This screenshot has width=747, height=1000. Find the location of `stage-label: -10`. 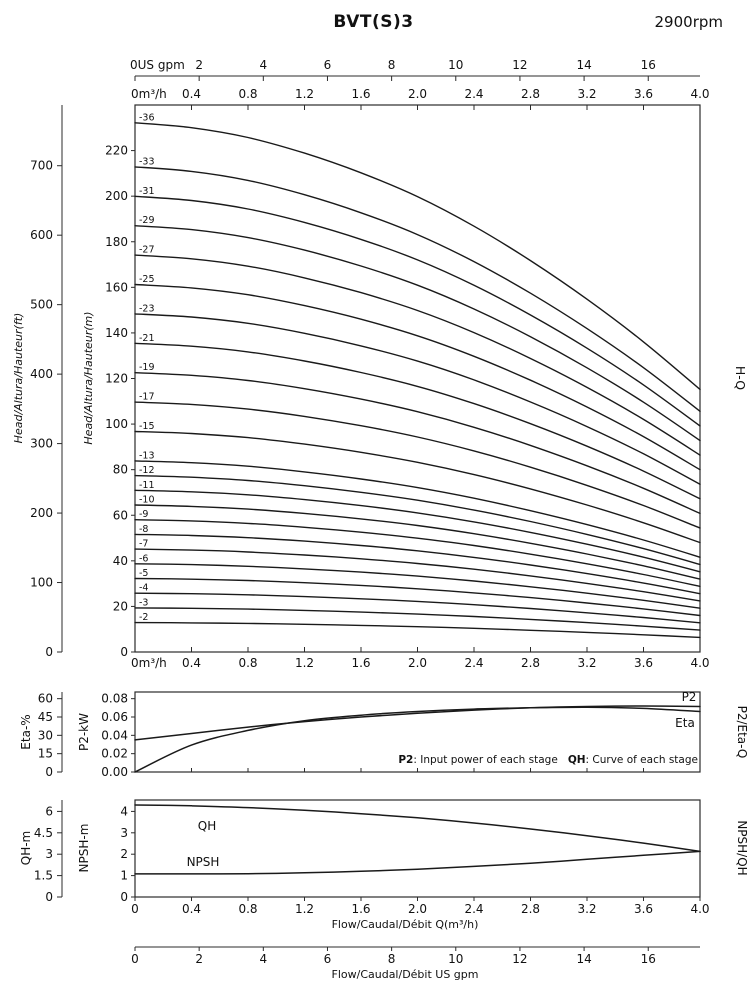

stage-label: -10 is located at coordinates (147, 499).